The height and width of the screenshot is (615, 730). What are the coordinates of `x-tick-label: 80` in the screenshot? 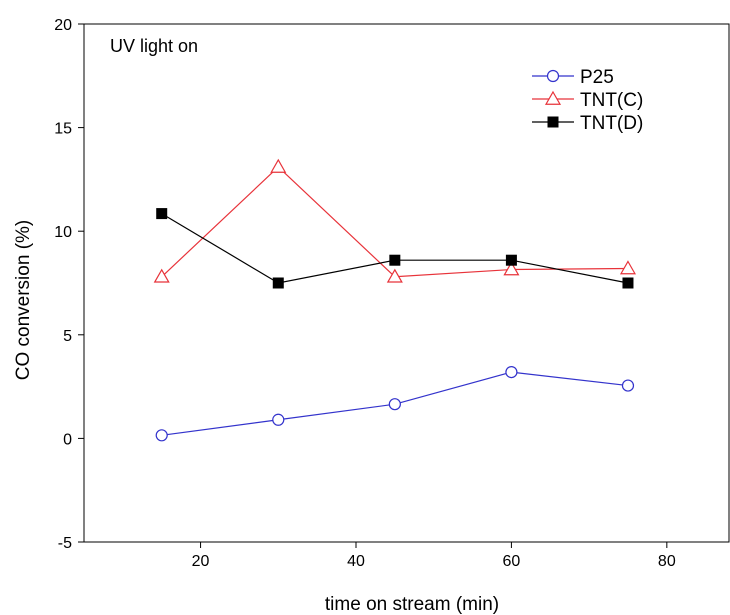 It's located at (667, 561).